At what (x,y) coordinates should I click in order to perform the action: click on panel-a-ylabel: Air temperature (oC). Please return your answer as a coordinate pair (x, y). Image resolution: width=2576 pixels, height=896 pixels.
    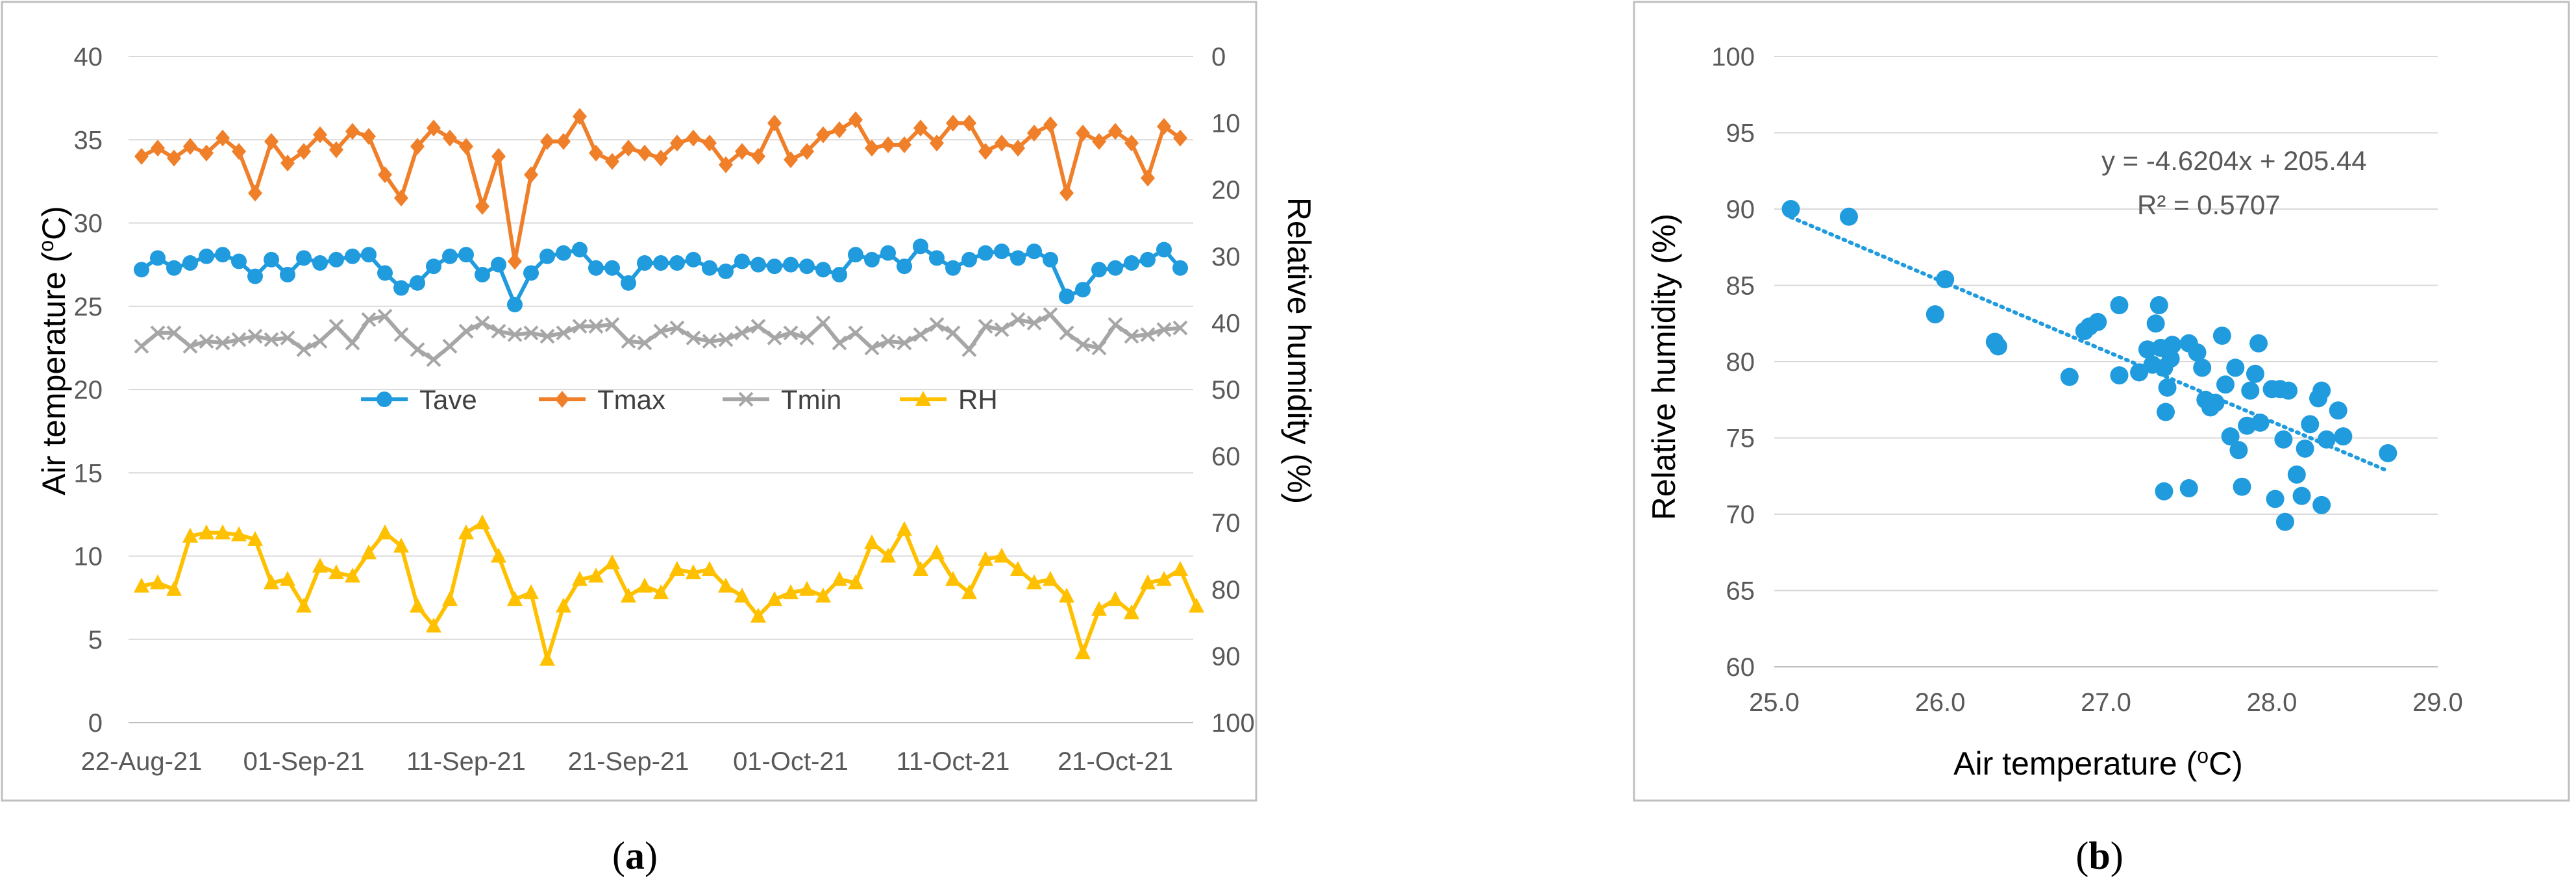
    Looking at the image, I should click on (53, 350).